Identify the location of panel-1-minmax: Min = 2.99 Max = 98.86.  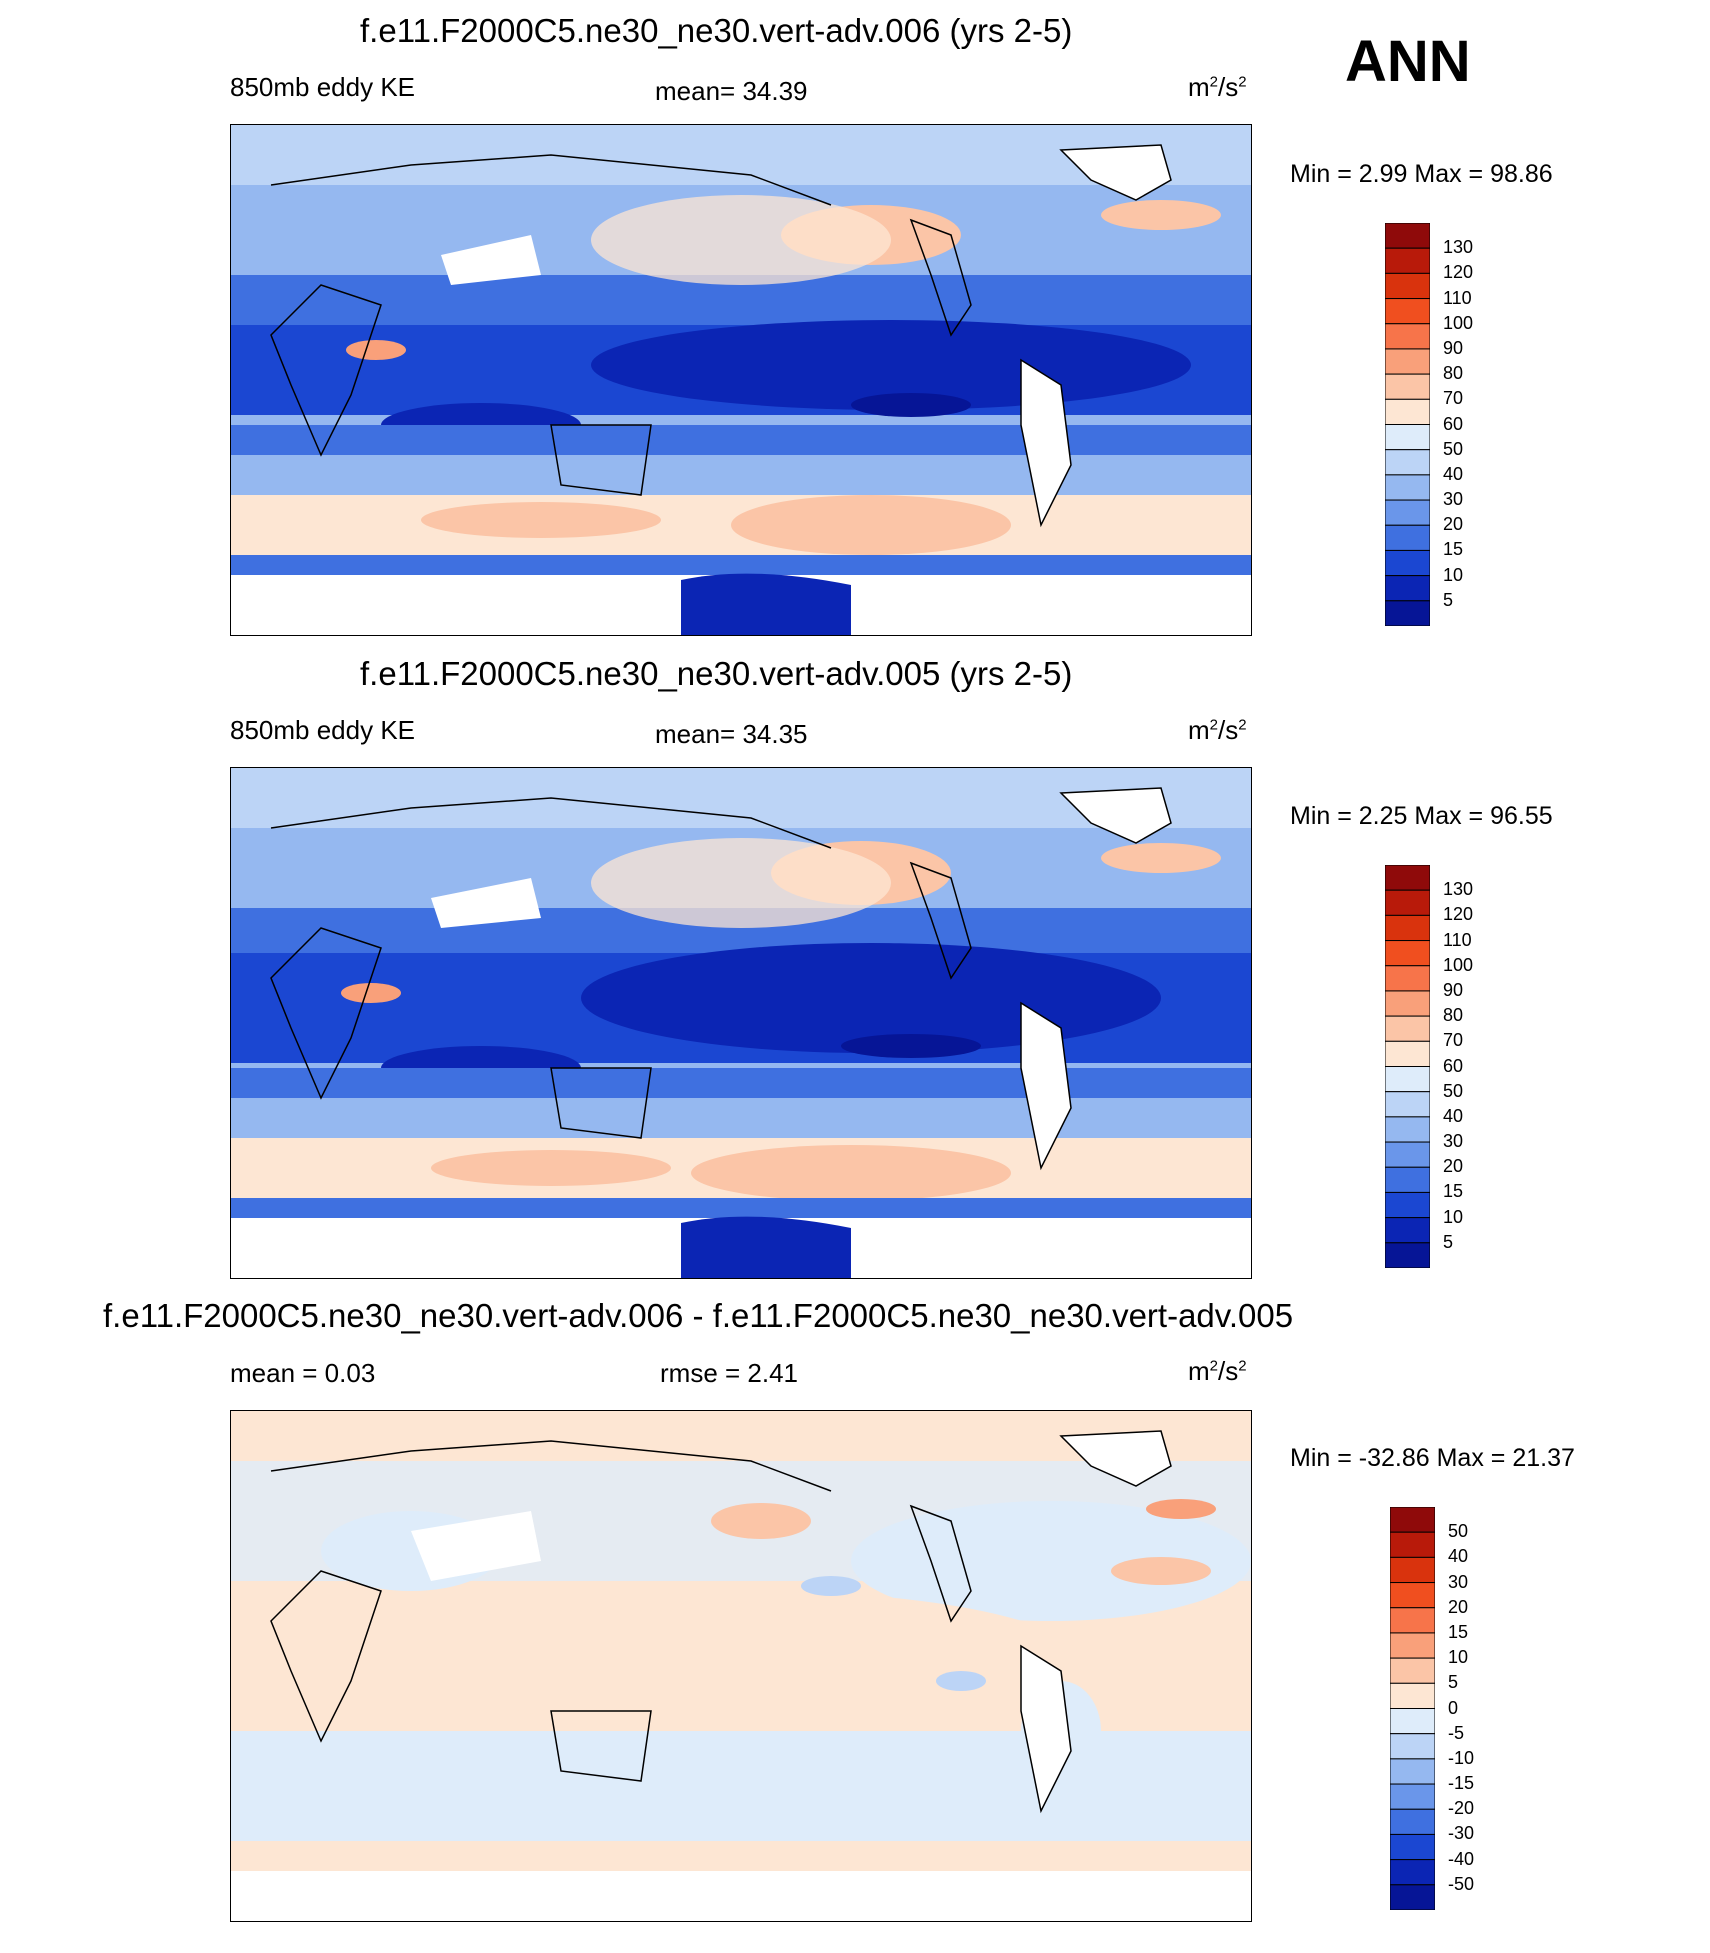
(1421, 174).